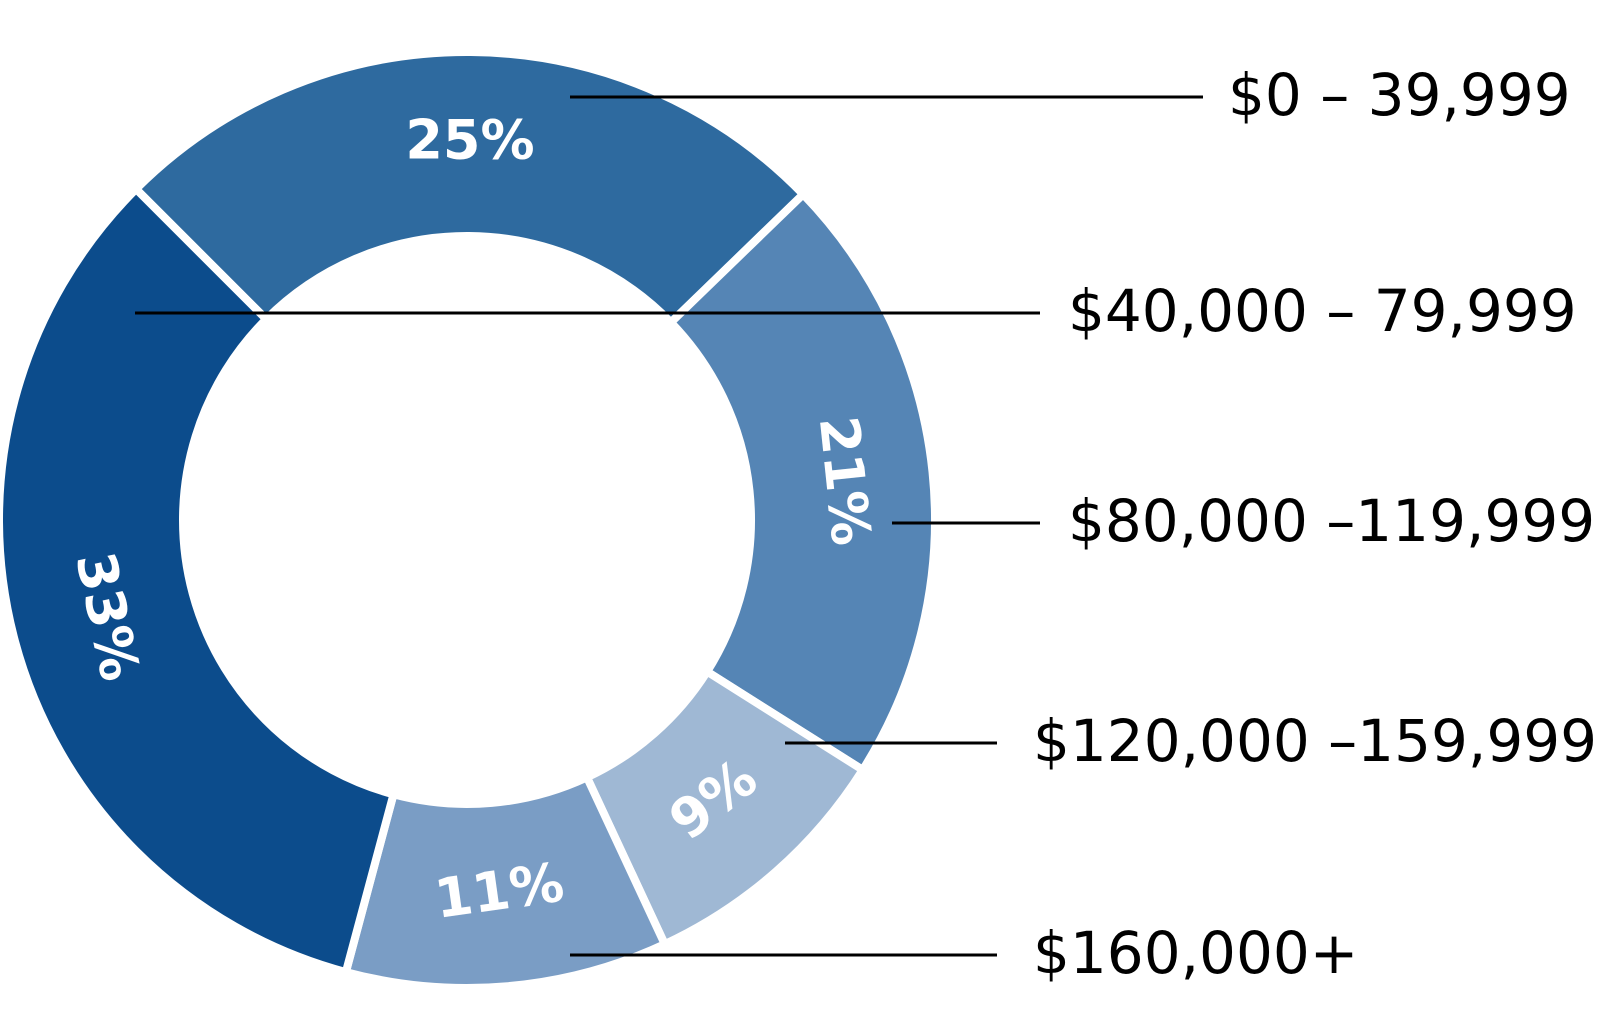 The height and width of the screenshot is (1017, 1600). I want to click on category-label: $80,000 –119,999, so click(1331, 521).